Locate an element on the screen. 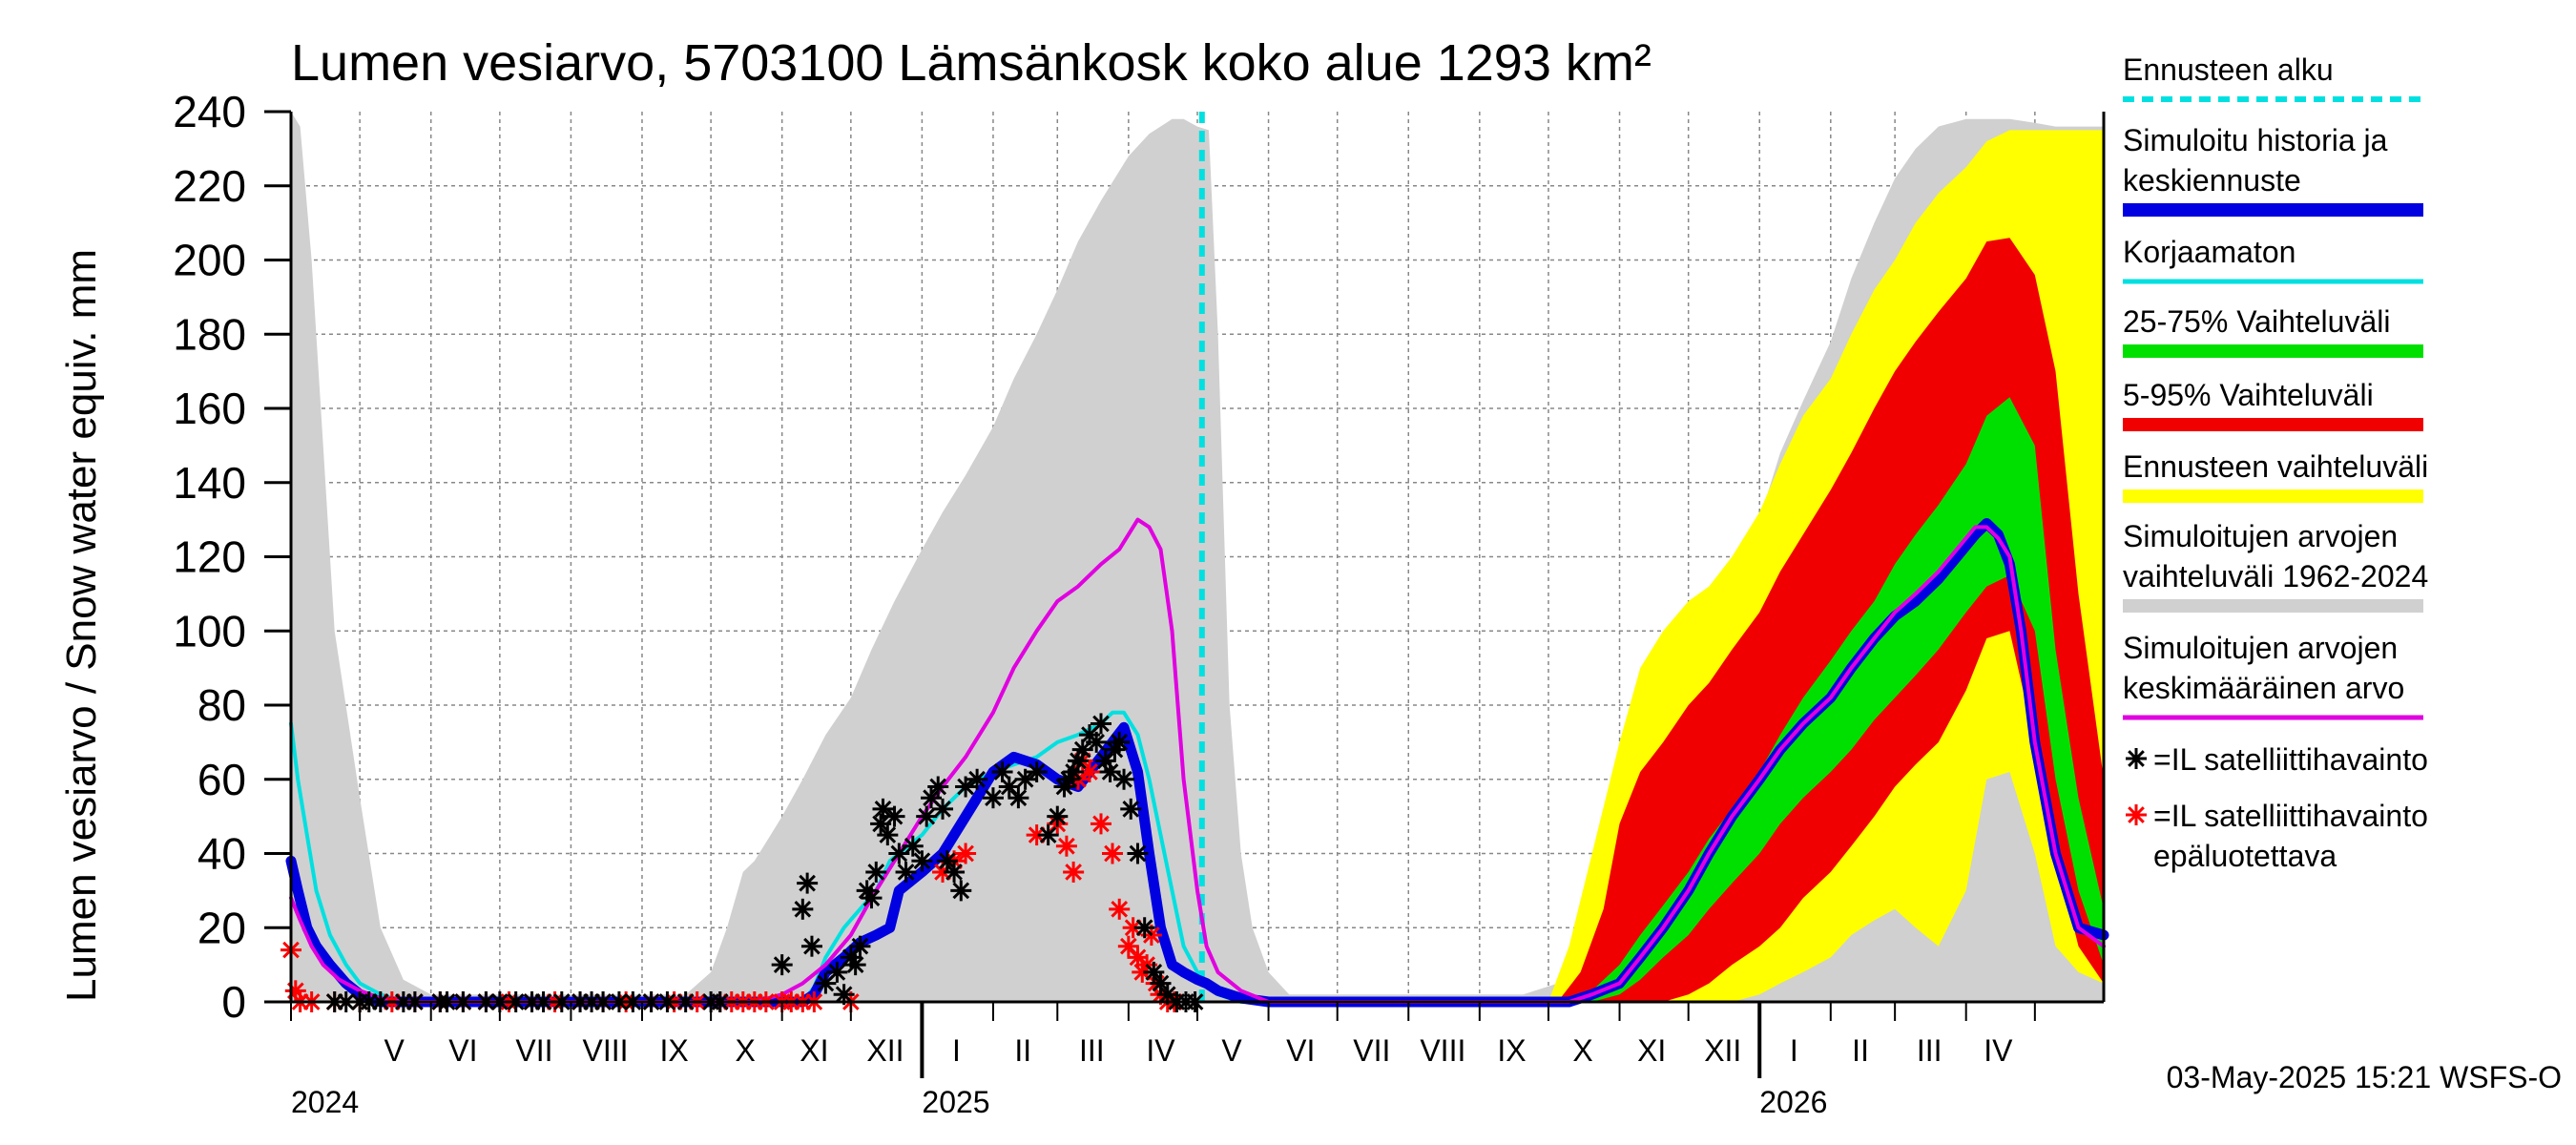 The image size is (2576, 1145). month-label: VI is located at coordinates (462, 1051).